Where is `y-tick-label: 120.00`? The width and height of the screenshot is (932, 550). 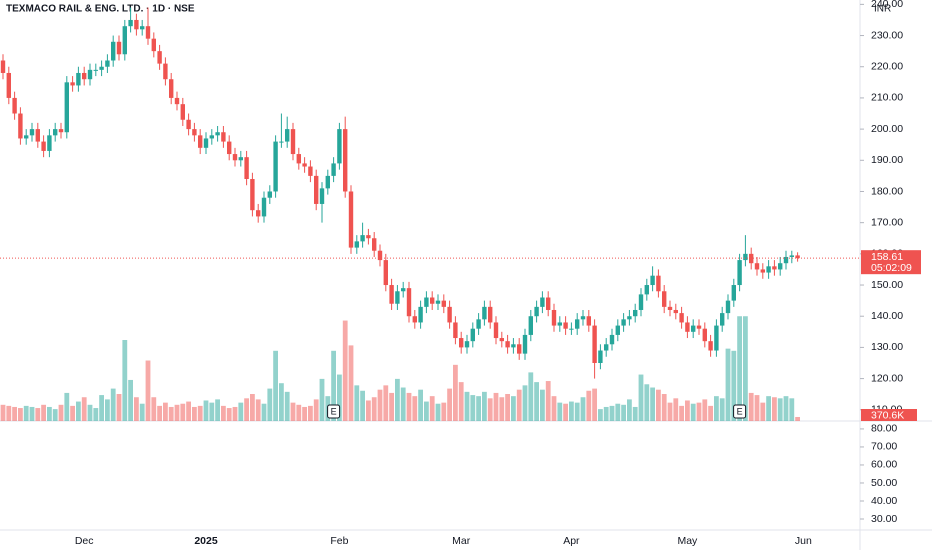
y-tick-label: 120.00 is located at coordinates (887, 378).